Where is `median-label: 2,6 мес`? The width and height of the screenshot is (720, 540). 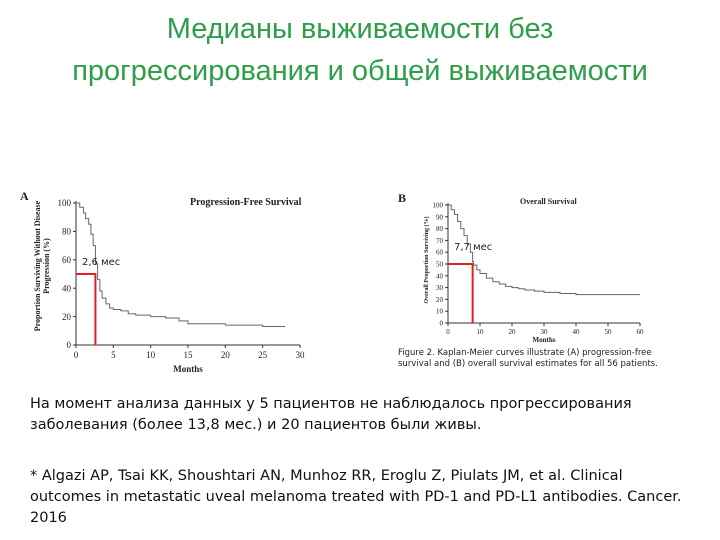 median-label: 2,6 мес is located at coordinates (101, 262).